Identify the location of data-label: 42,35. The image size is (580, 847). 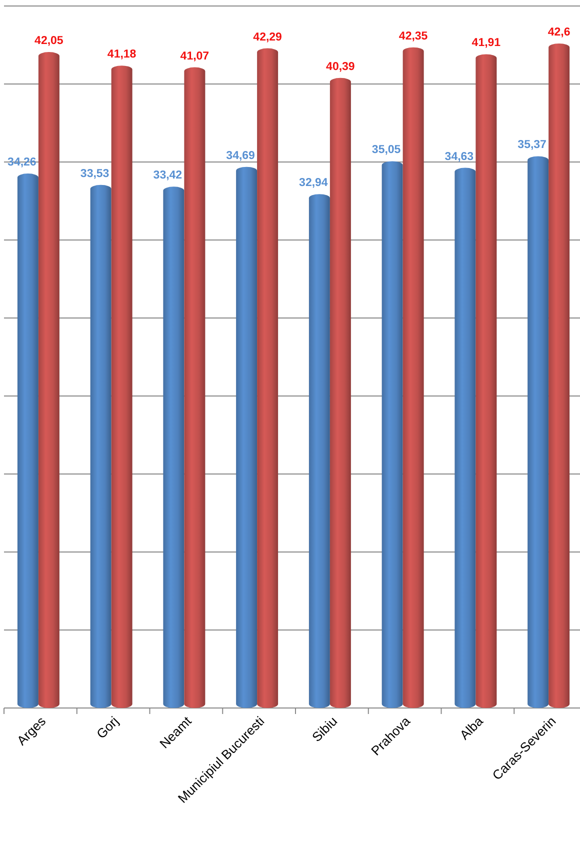
(413, 36).